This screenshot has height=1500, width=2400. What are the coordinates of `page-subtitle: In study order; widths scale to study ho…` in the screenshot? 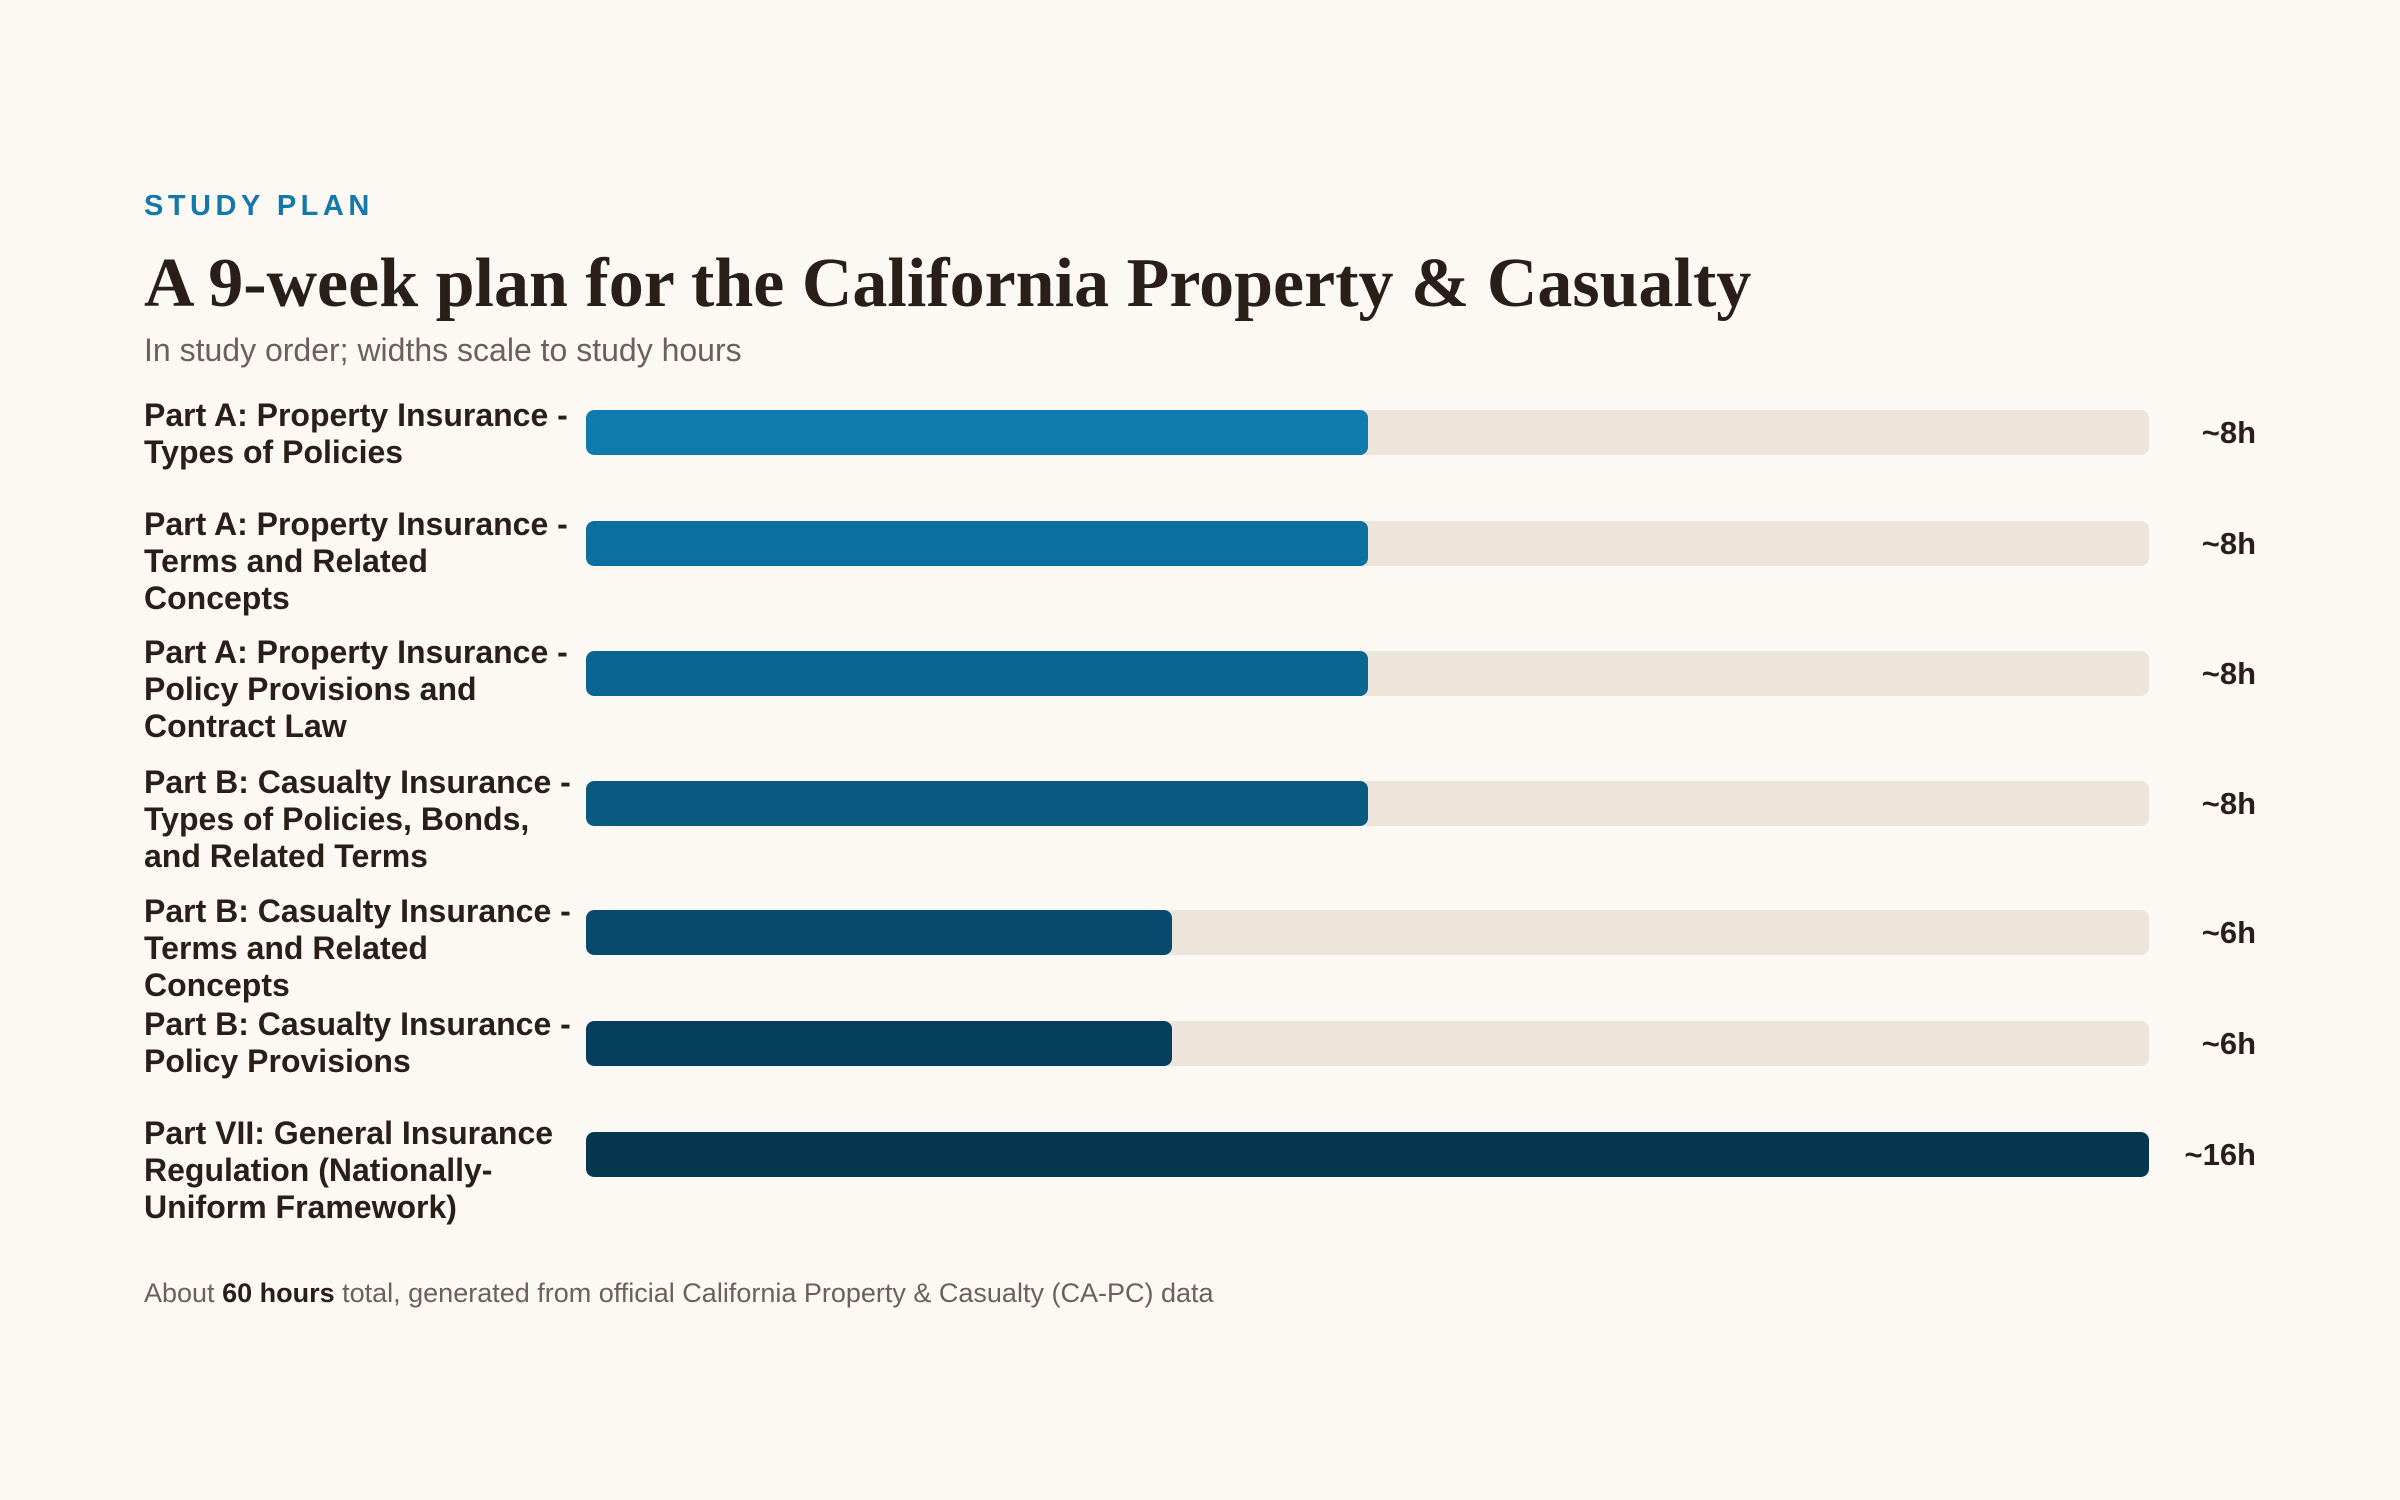 It's located at (443, 350).